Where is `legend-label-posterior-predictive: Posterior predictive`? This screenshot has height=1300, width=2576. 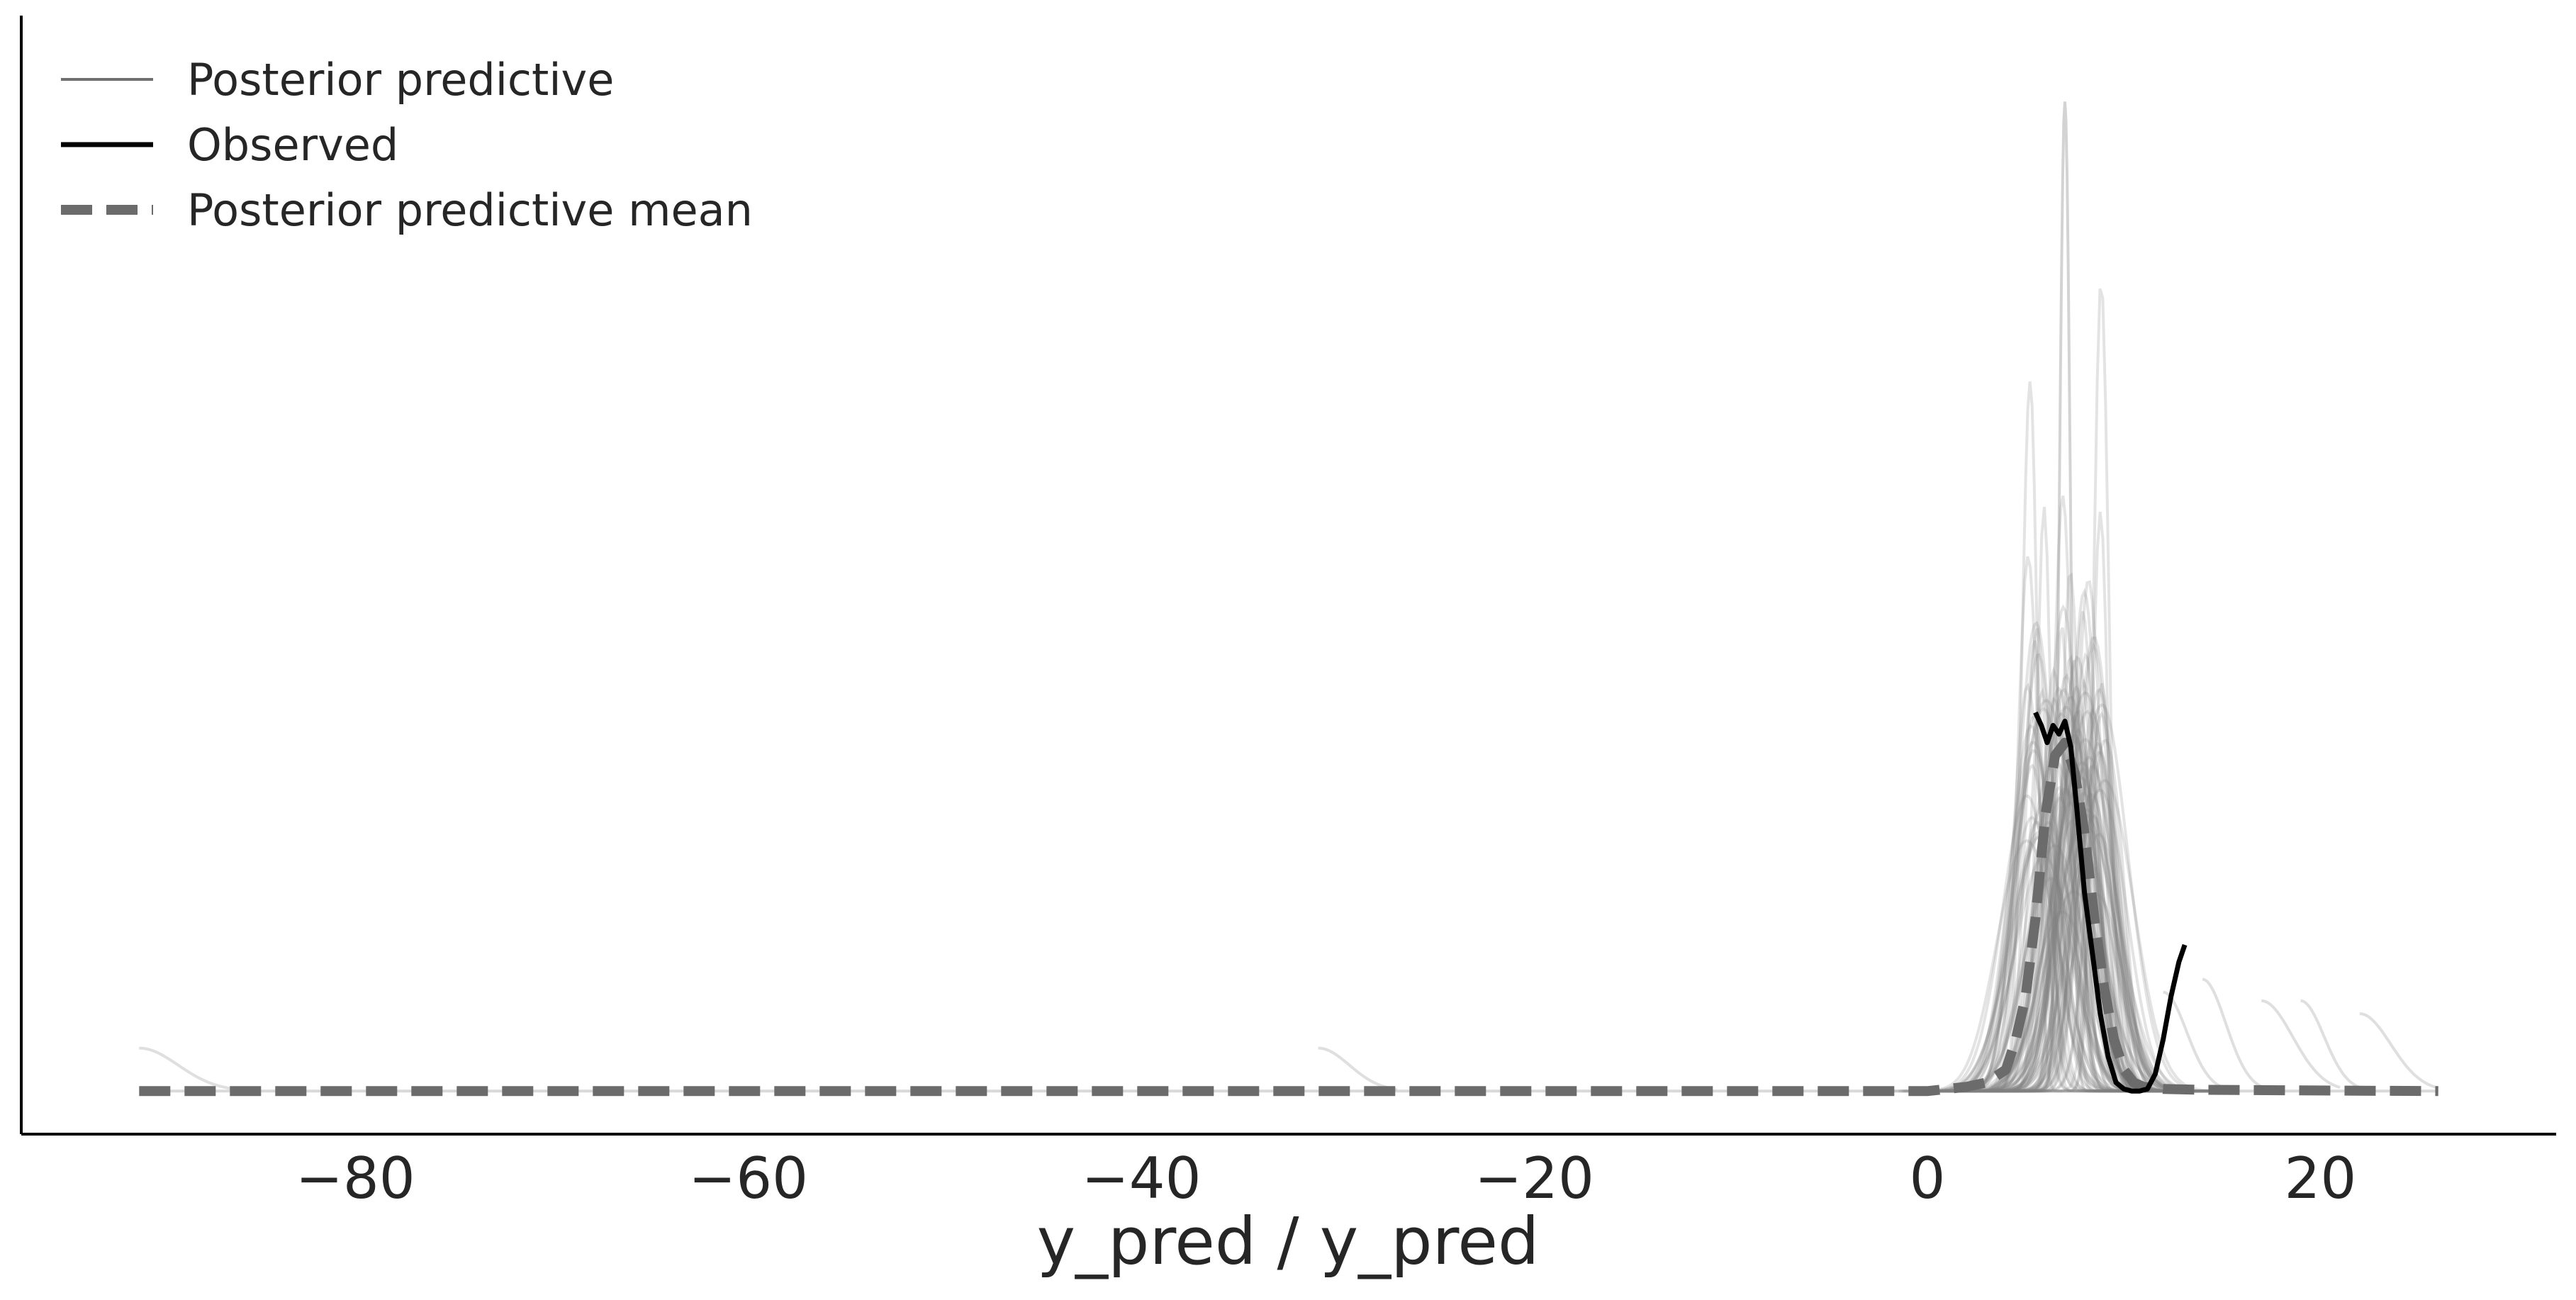
legend-label-posterior-predictive: Posterior predictive is located at coordinates (400, 80).